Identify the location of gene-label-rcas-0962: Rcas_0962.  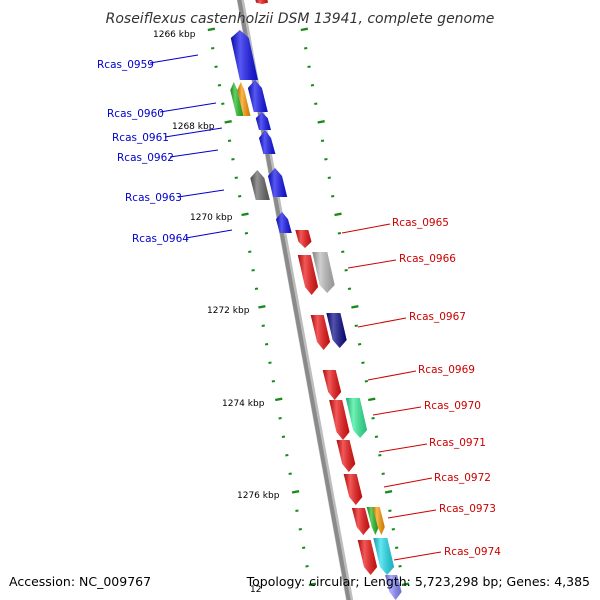
(145, 158).